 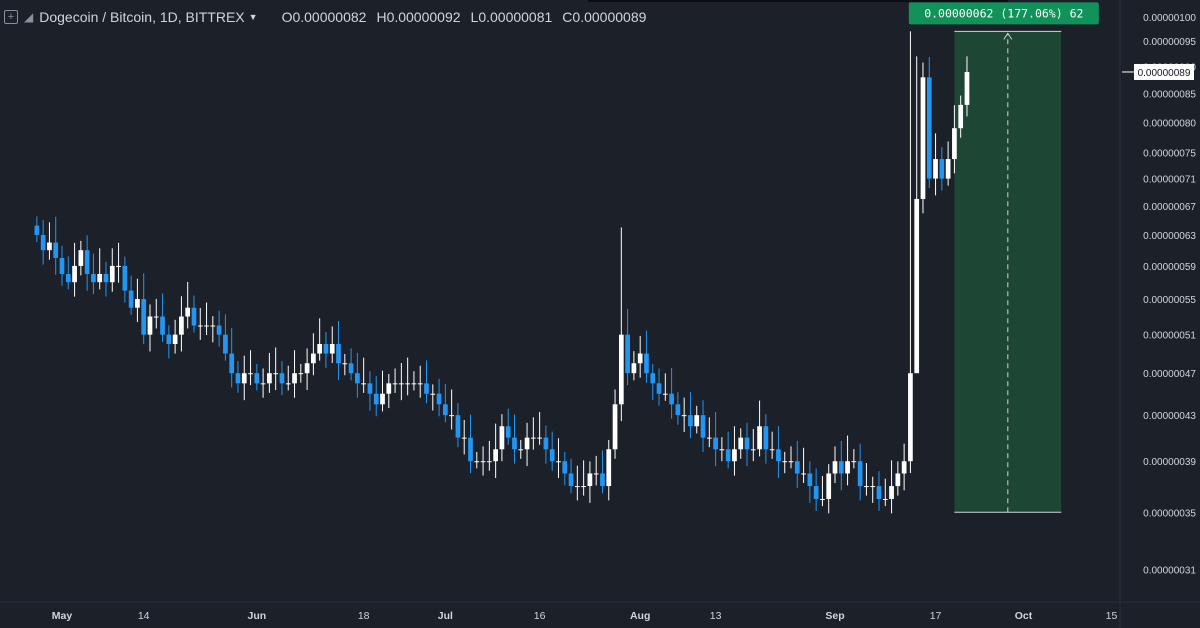 I want to click on price-tick-label: 0.00000085, so click(x=1169, y=95).